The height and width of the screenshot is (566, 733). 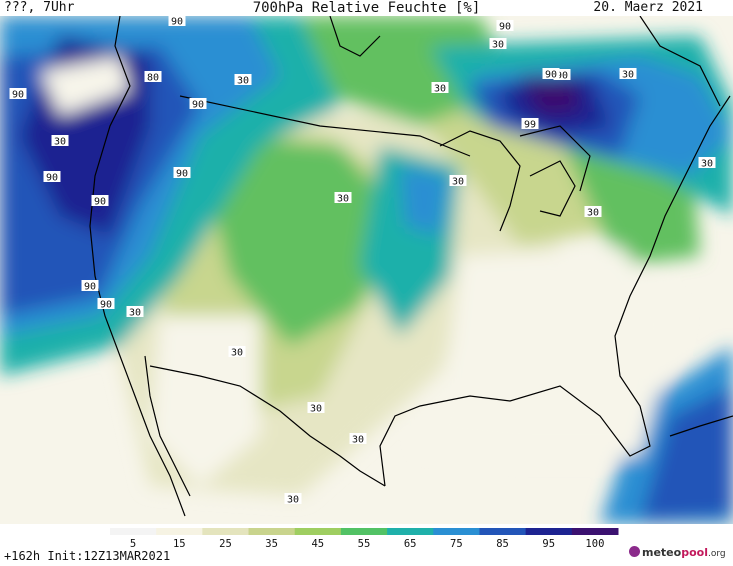 What do you see at coordinates (364, 543) in the screenshot?
I see `legend-label: 55` at bounding box center [364, 543].